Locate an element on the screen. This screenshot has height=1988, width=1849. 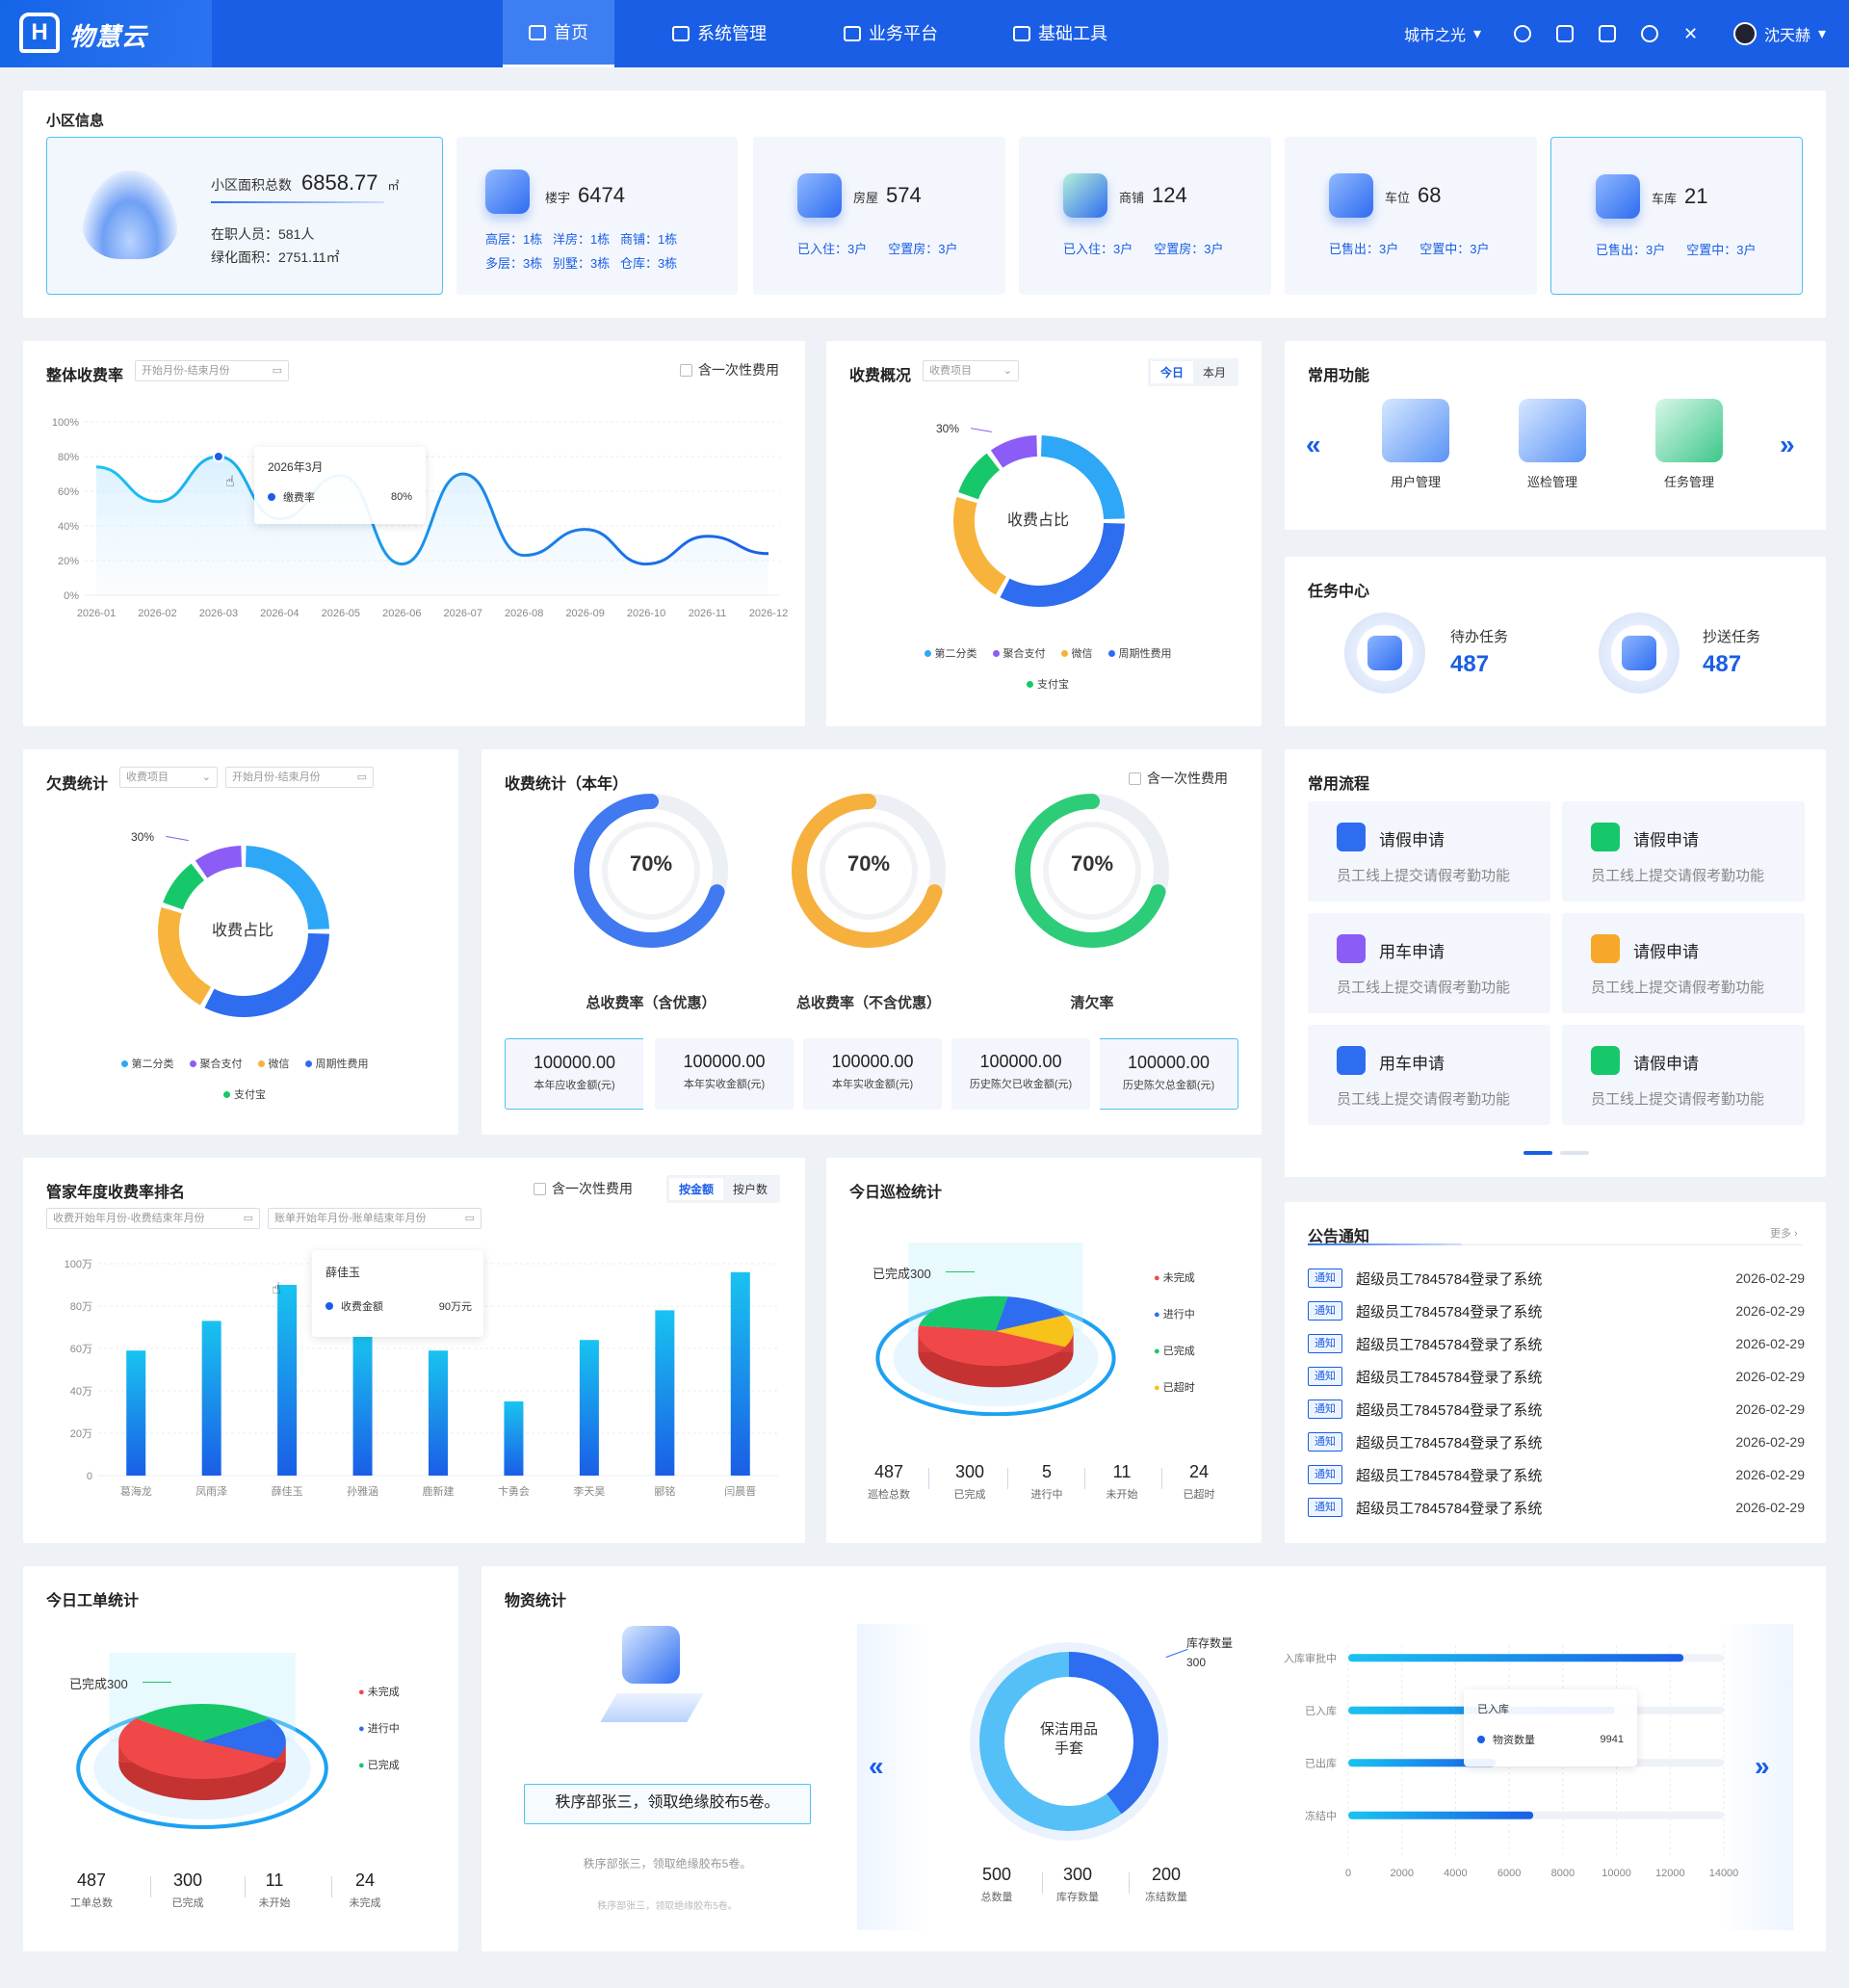
pager-dot is located at coordinates (1574, 1153).